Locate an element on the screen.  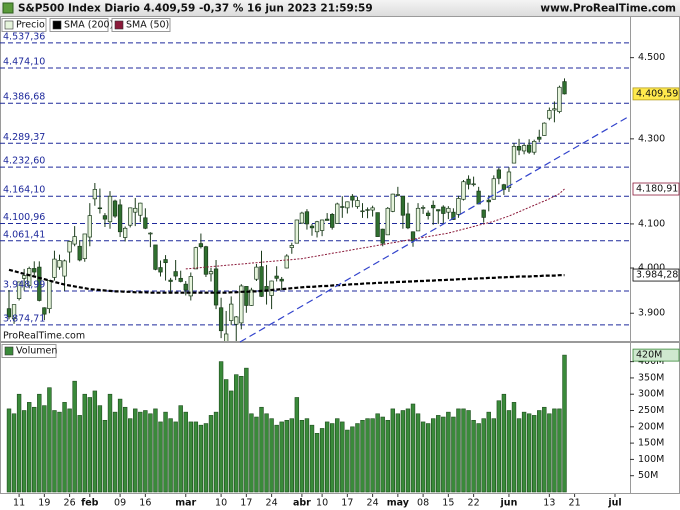
y-tick-label: 300M is located at coordinates (651, 394).